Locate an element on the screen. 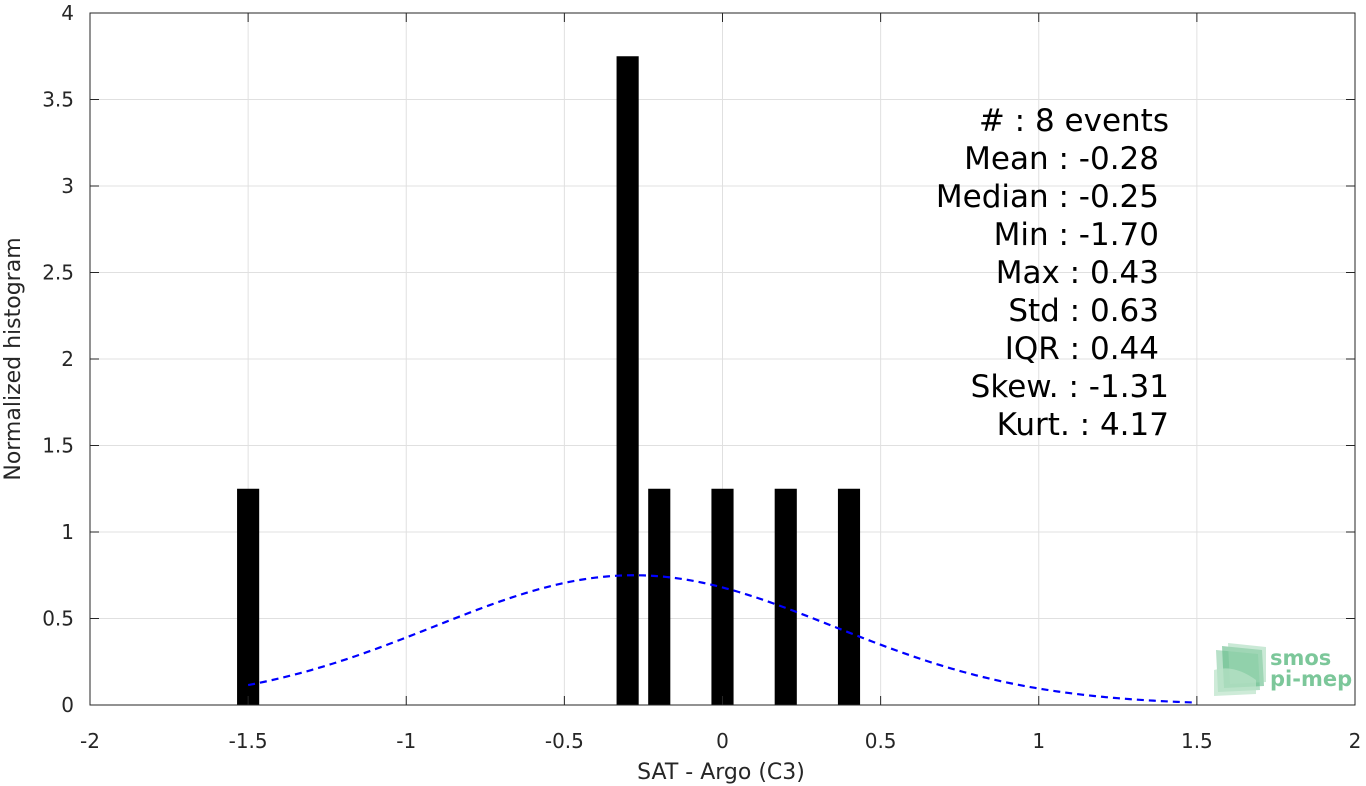 The image size is (1366, 786). x-tick-label: -1 is located at coordinates (406, 741).